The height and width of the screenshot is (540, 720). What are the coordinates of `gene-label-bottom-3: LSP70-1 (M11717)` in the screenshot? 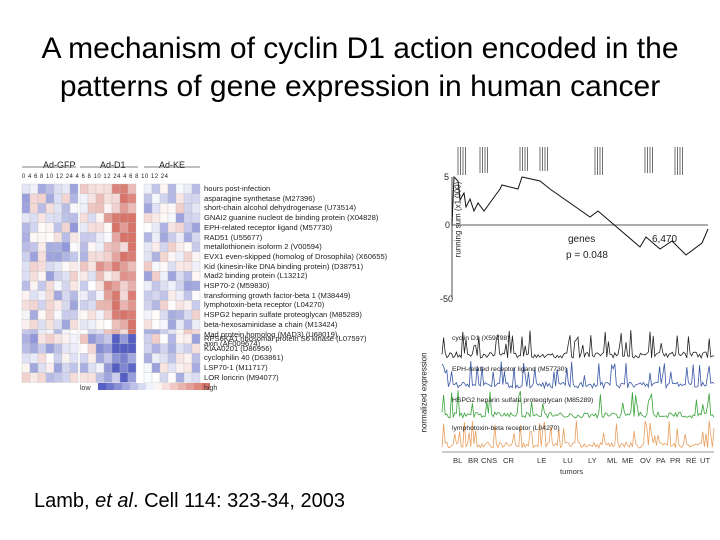 It's located at (236, 368).